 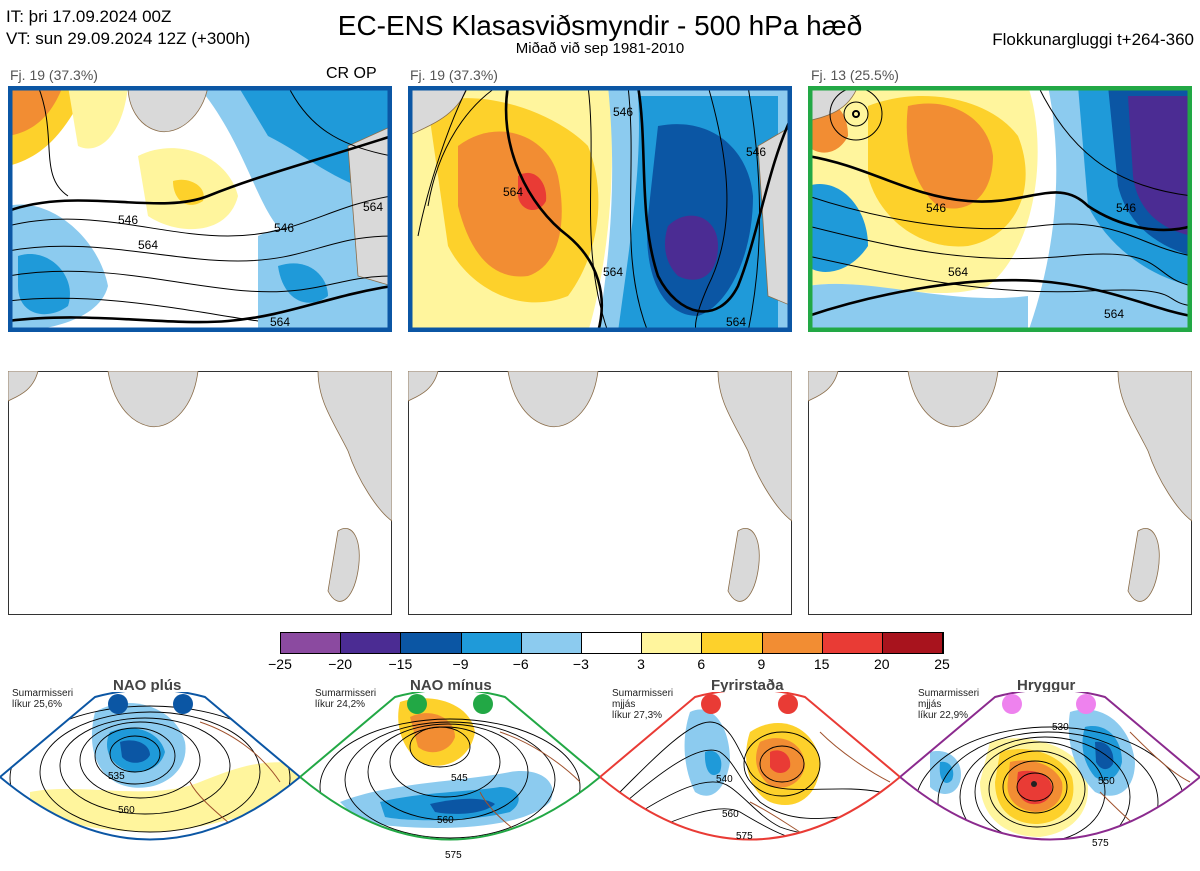 I want to click on cluster-1-label: Fj. 19 (37.3%), so click(x=54, y=75).